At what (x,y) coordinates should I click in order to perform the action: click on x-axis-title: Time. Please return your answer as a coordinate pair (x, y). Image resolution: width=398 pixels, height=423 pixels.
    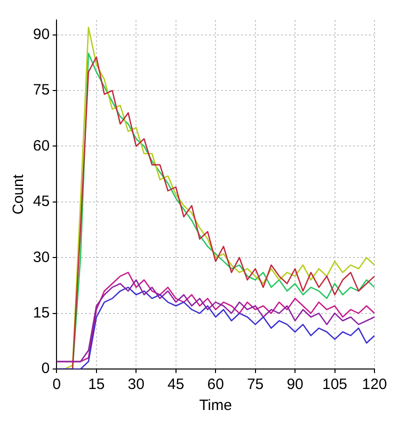
    Looking at the image, I should click on (215, 405).